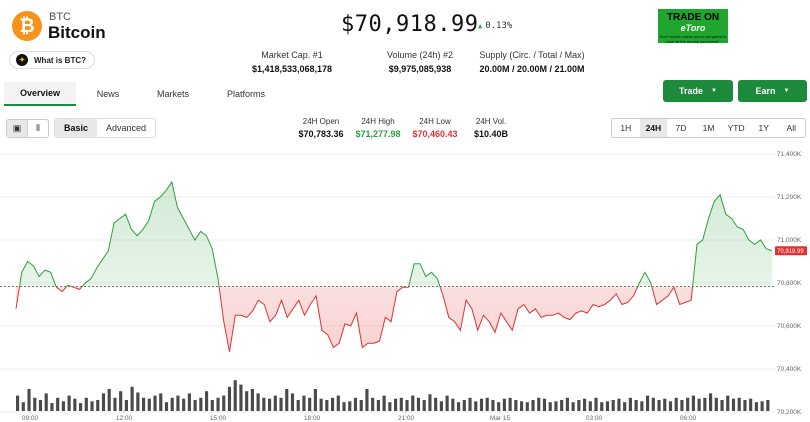 The width and height of the screenshot is (810, 422). I want to click on y-tick-label: 70,600K, so click(789, 326).